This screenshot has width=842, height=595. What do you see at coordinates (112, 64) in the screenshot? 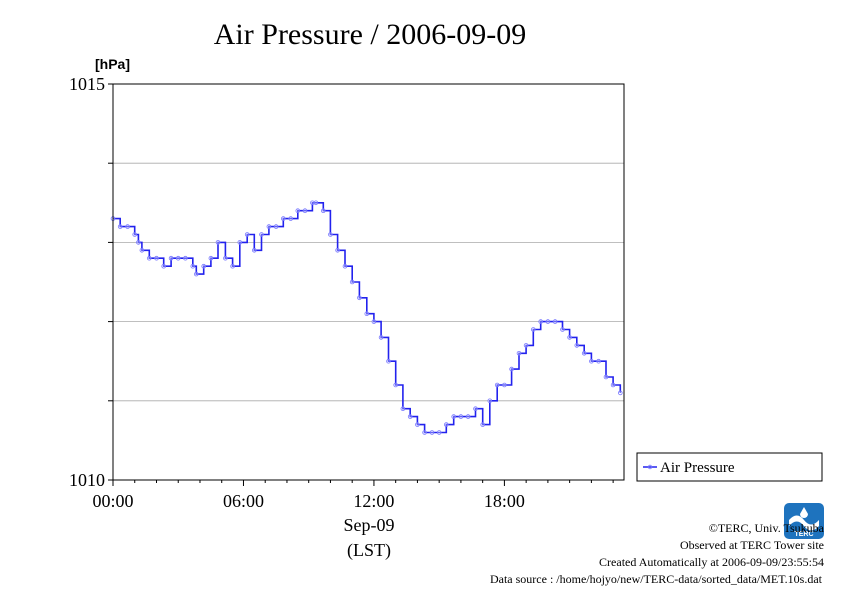
I see `y-axis-unit: [hPa]` at bounding box center [112, 64].